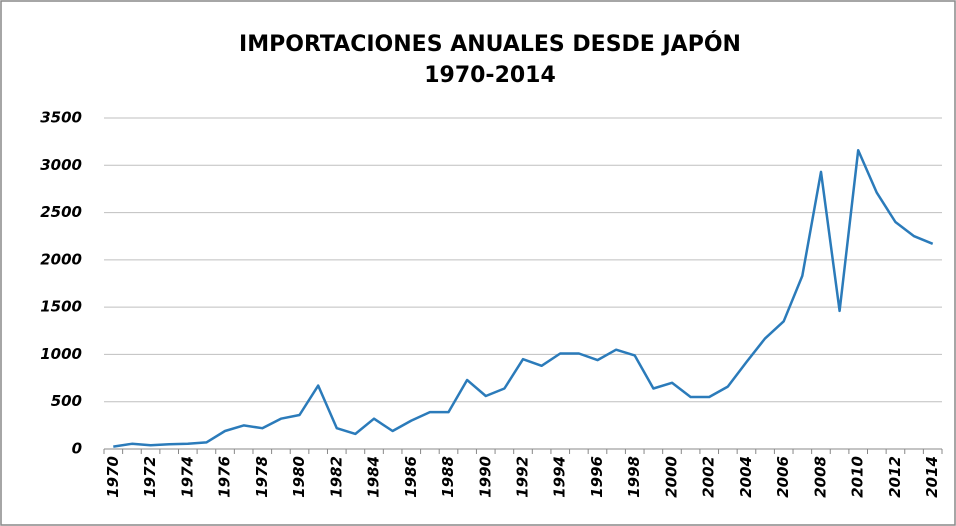 Image resolution: width=956 pixels, height=526 pixels. Describe the element at coordinates (61, 354) in the screenshot. I see `y-tick-label: 1000` at that location.